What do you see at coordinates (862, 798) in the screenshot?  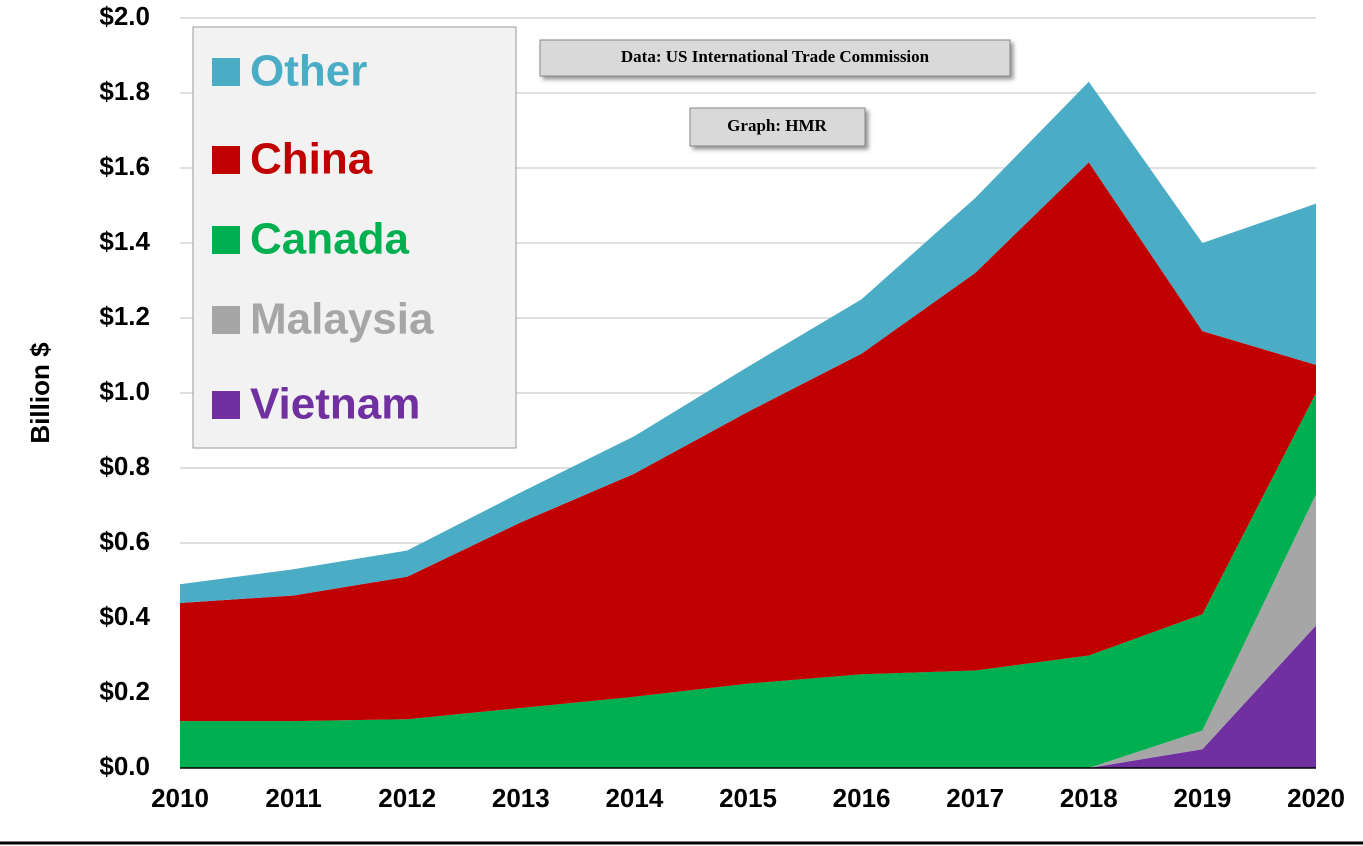 I see `x-tick-label: 2016` at bounding box center [862, 798].